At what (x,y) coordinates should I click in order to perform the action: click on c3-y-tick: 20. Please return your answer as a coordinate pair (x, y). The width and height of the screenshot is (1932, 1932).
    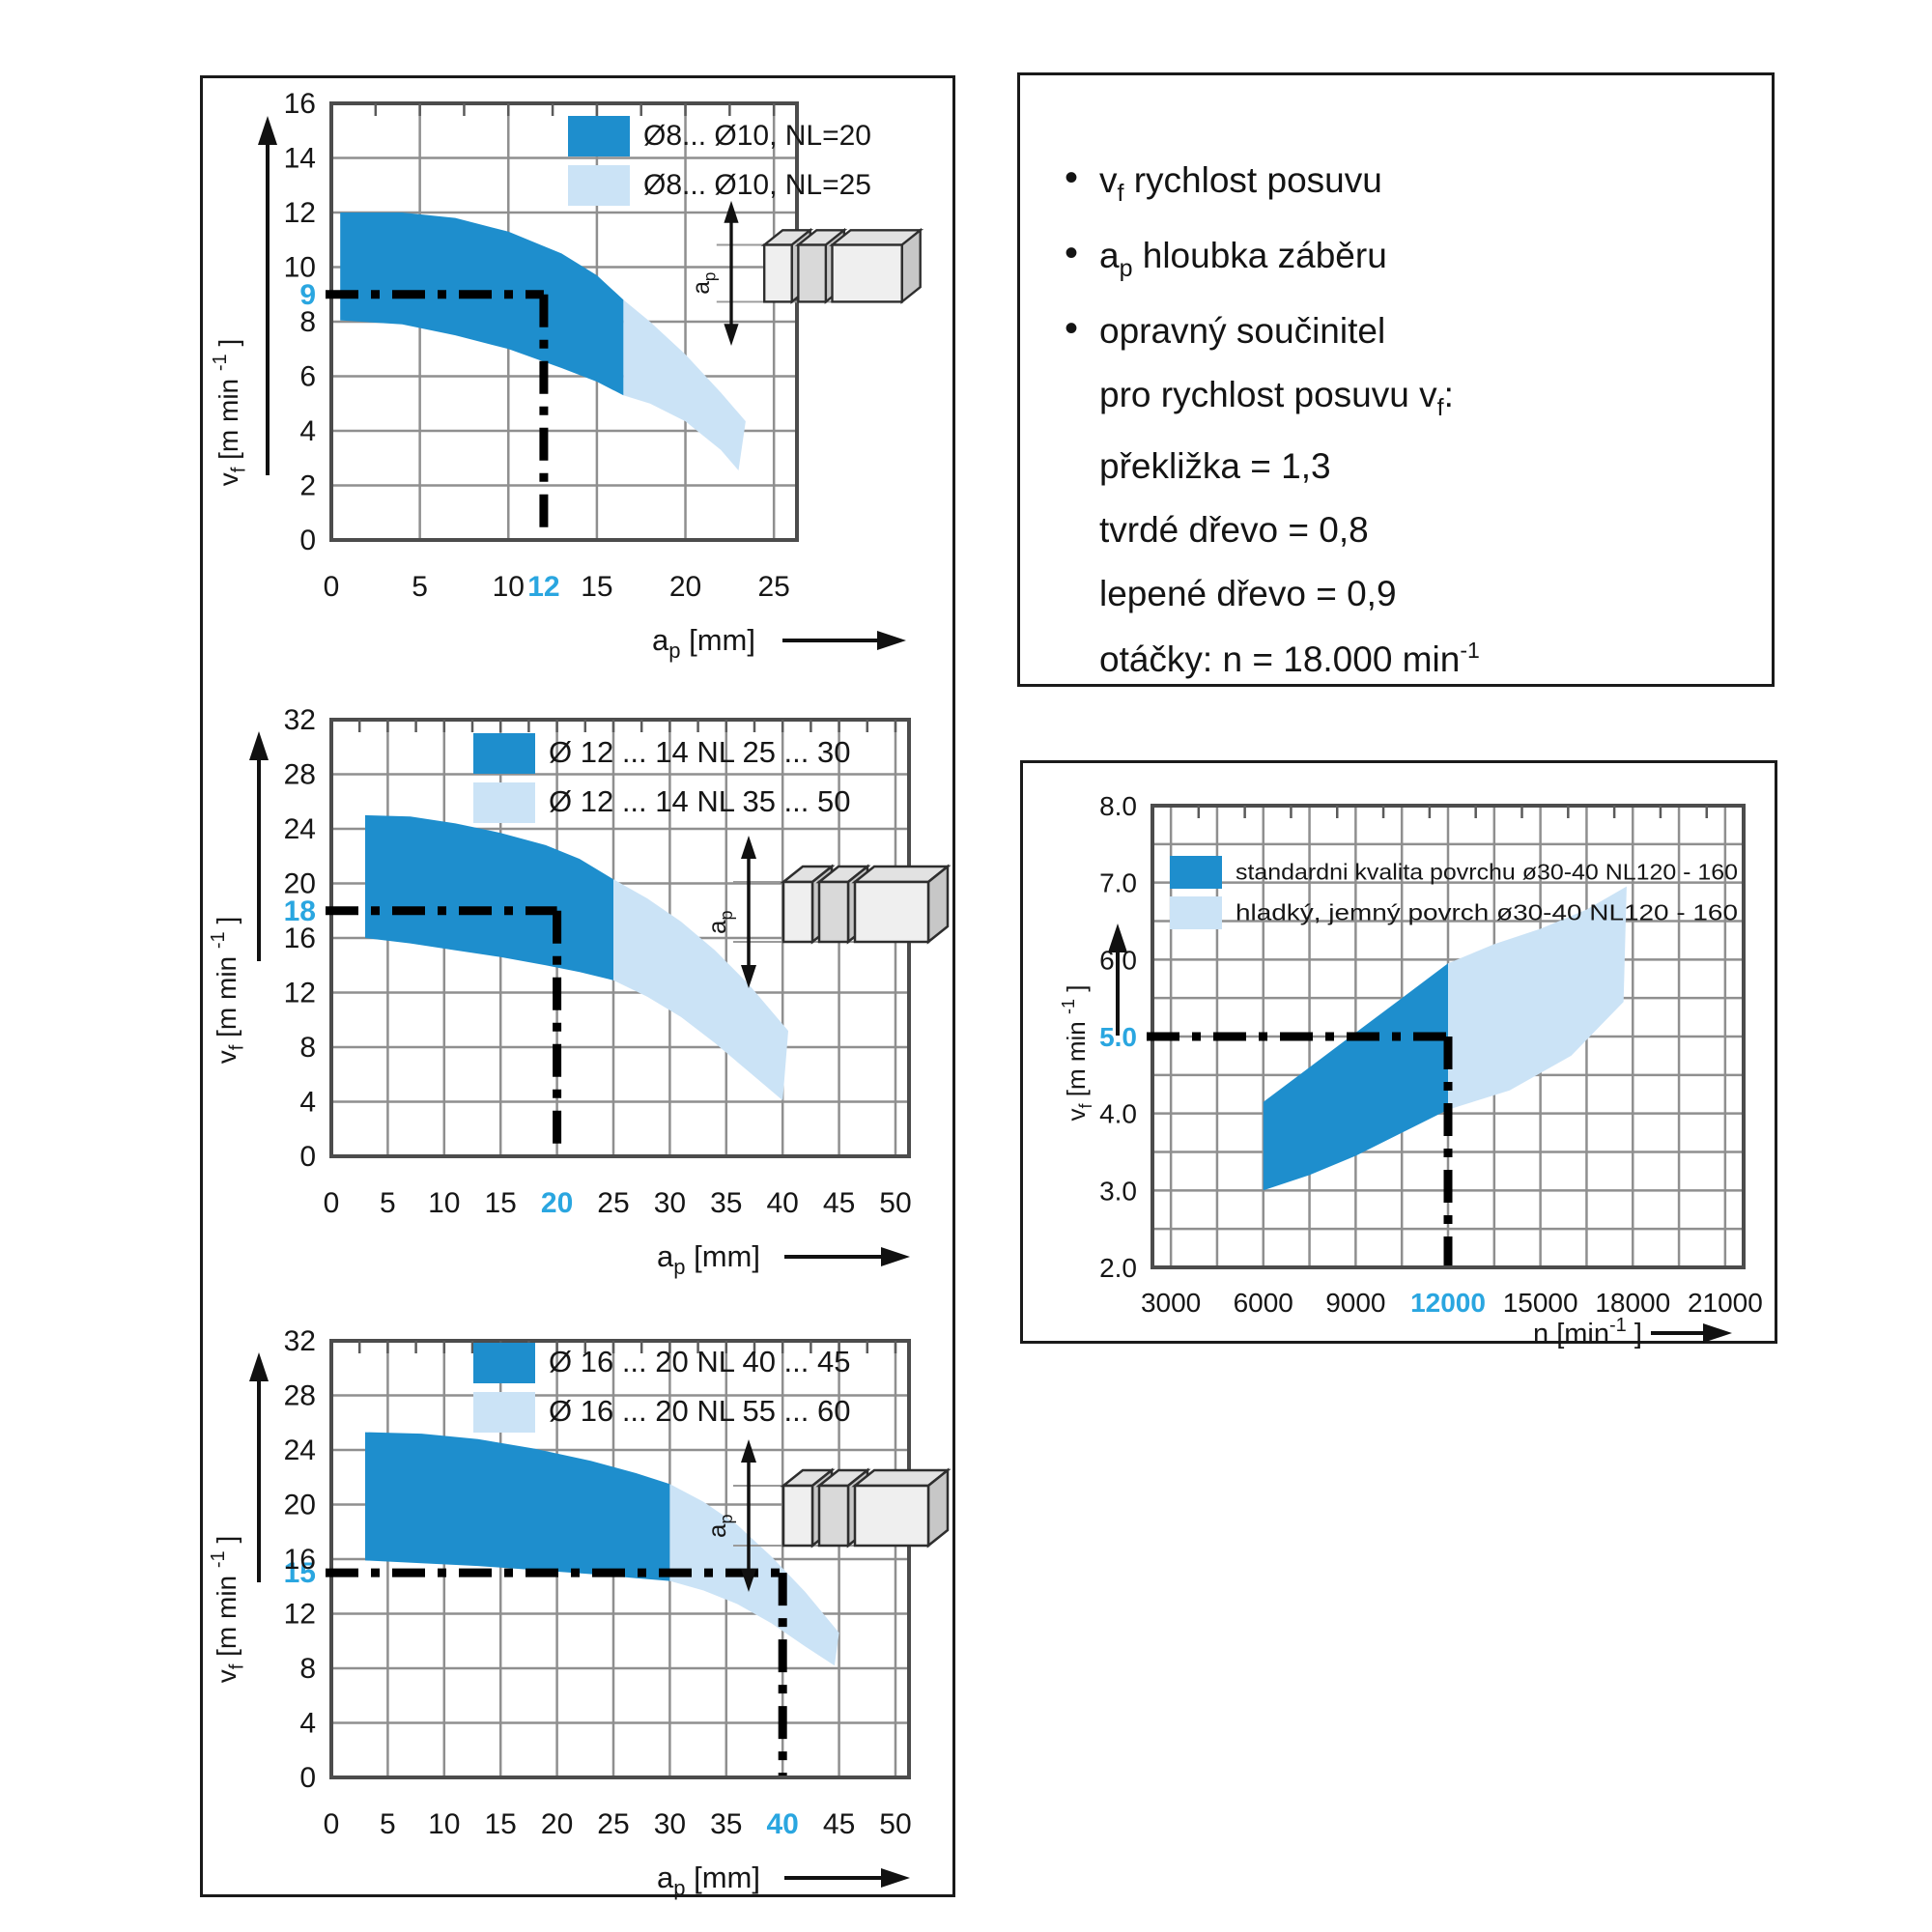
    Looking at the image, I should click on (300, 1505).